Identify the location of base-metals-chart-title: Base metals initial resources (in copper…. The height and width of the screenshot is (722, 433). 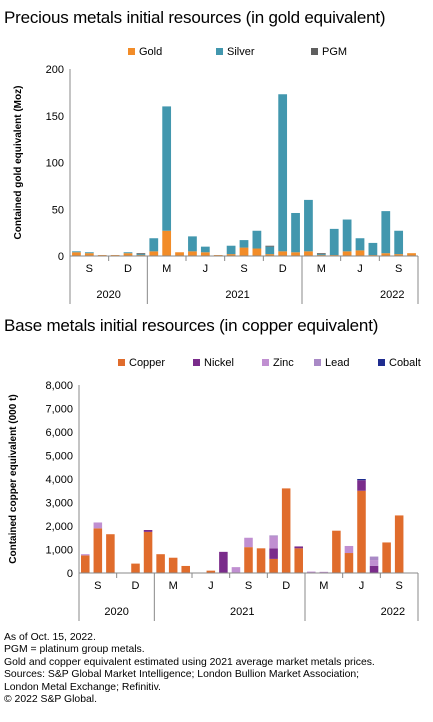
(191, 325).